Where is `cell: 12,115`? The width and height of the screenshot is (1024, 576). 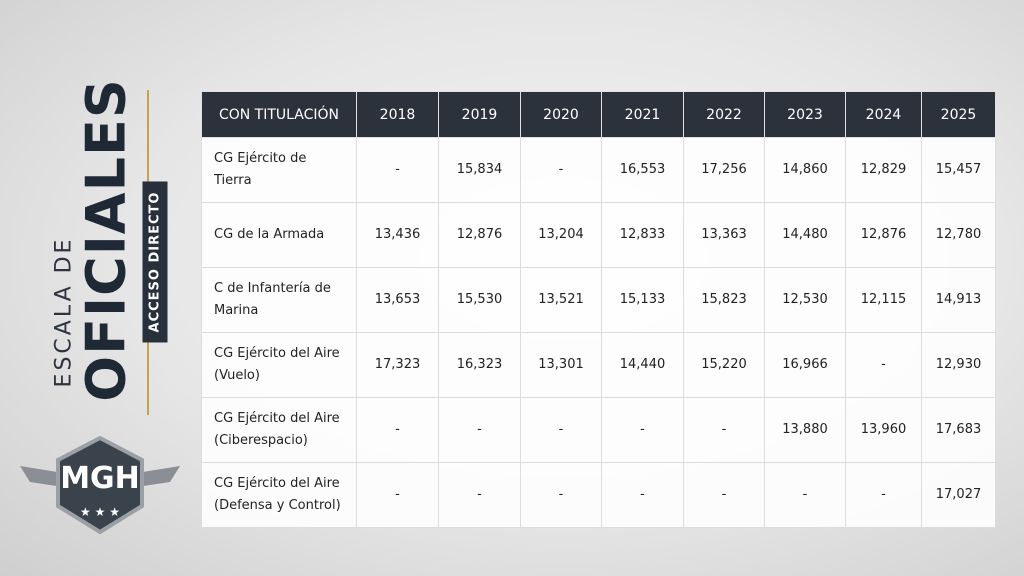 cell: 12,115 is located at coordinates (883, 300).